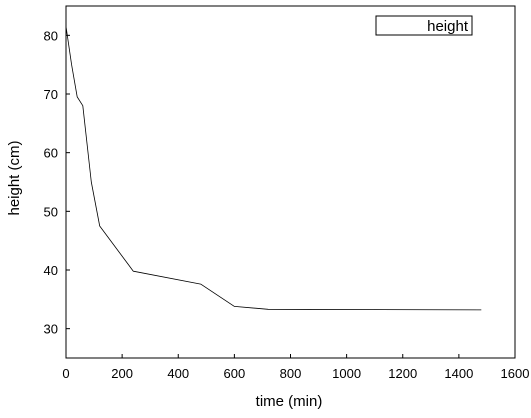 Image resolution: width=531 pixels, height=418 pixels. Describe the element at coordinates (51, 153) in the screenshot. I see `y-tick-label: 60` at that location.